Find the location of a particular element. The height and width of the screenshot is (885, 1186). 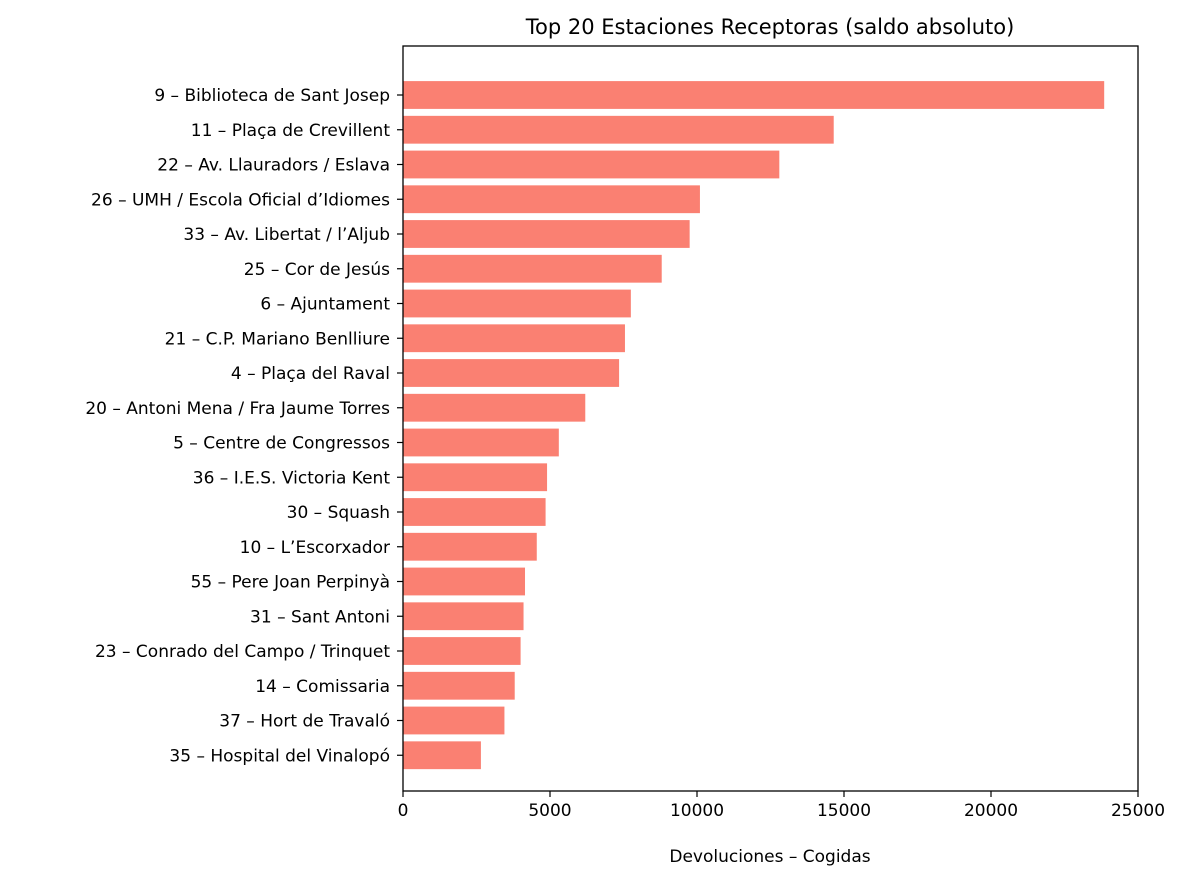

bar-9-biblioteca-de-sant-josep is located at coordinates (754, 95).